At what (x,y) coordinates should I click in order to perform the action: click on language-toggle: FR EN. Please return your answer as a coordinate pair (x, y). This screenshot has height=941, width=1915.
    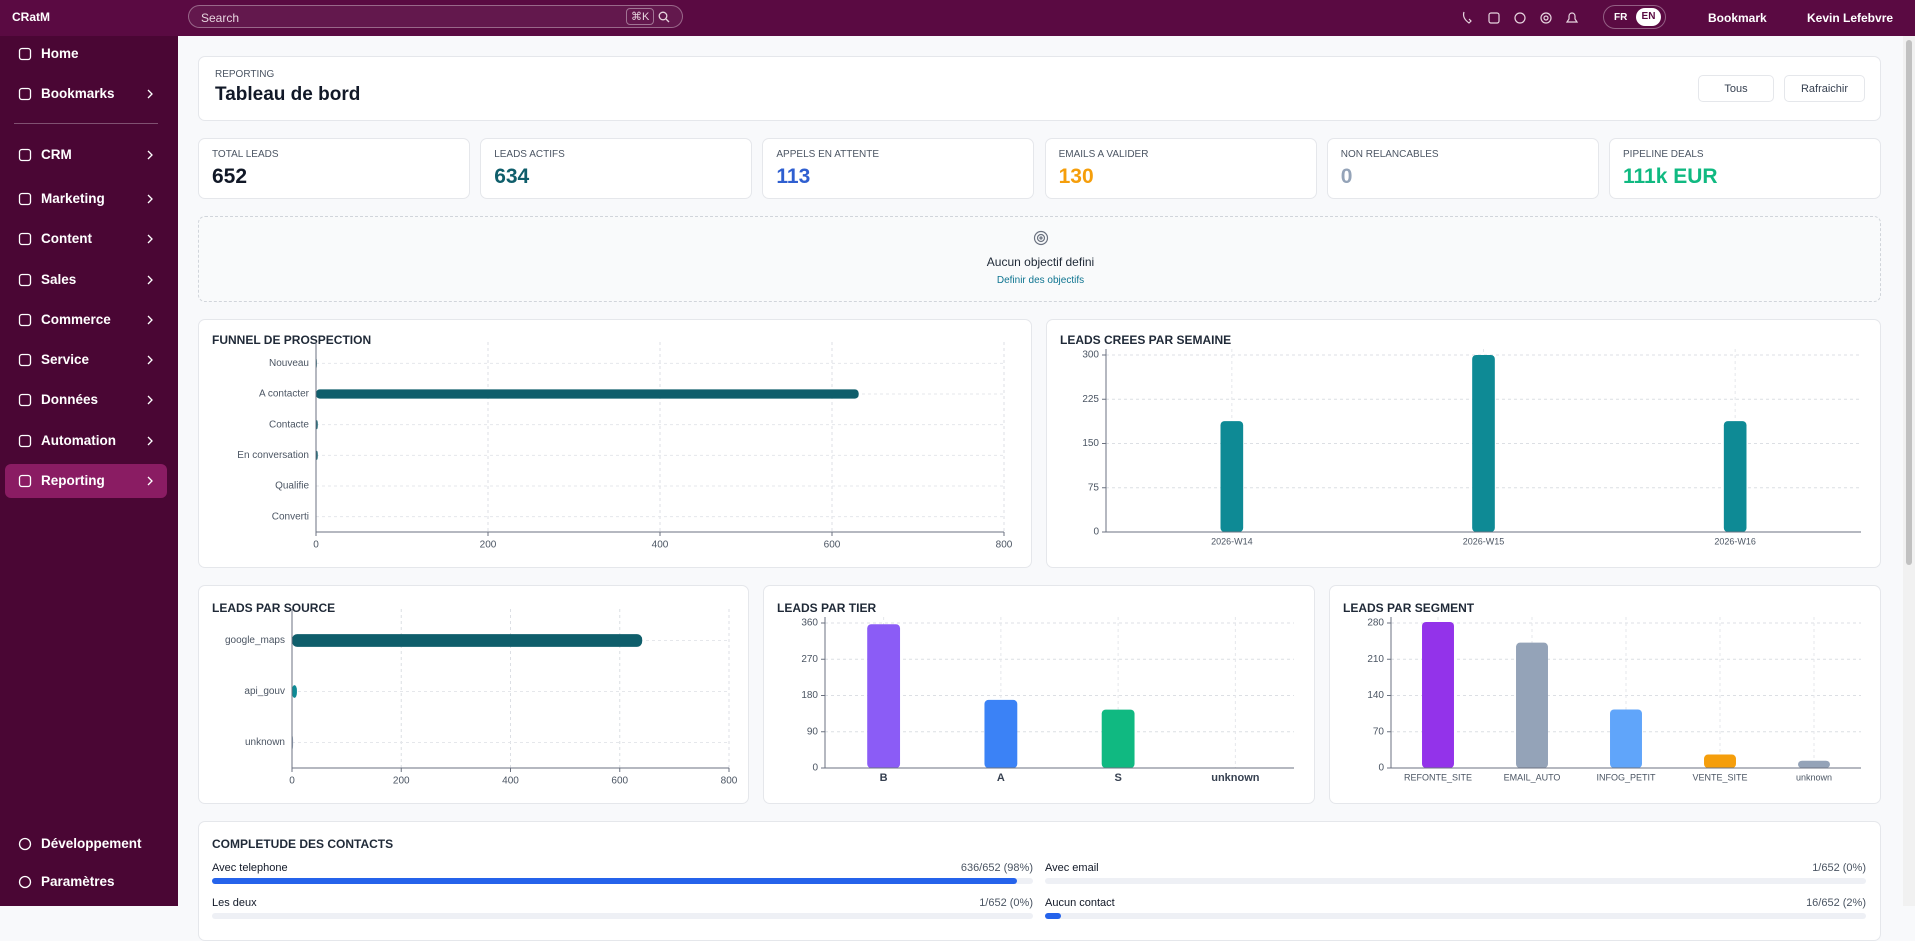
    Looking at the image, I should click on (1634, 17).